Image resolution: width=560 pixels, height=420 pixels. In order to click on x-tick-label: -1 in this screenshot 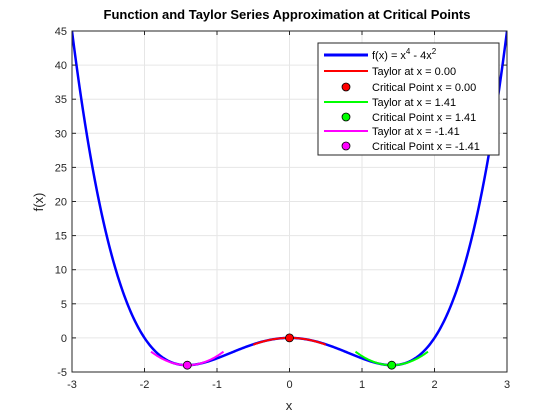, I will do `click(217, 385)`.